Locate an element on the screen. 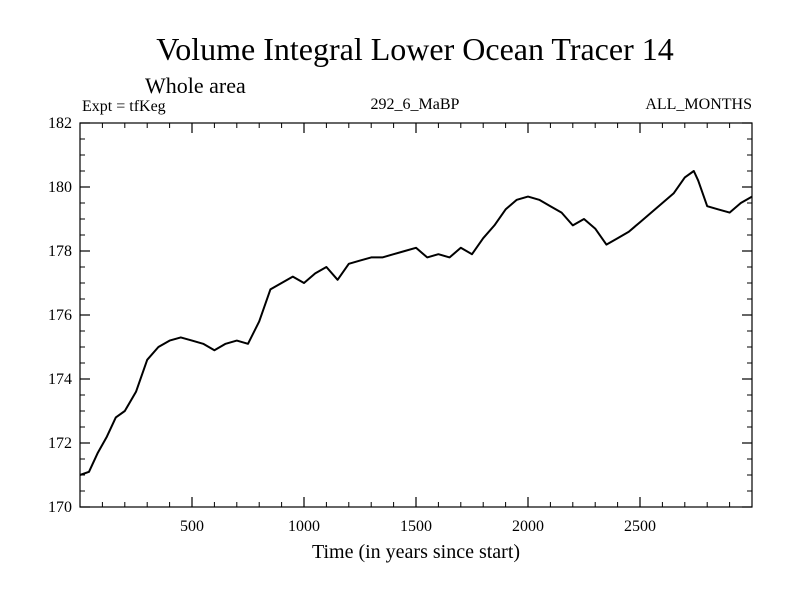  x-tick-label: 1500 is located at coordinates (416, 526).